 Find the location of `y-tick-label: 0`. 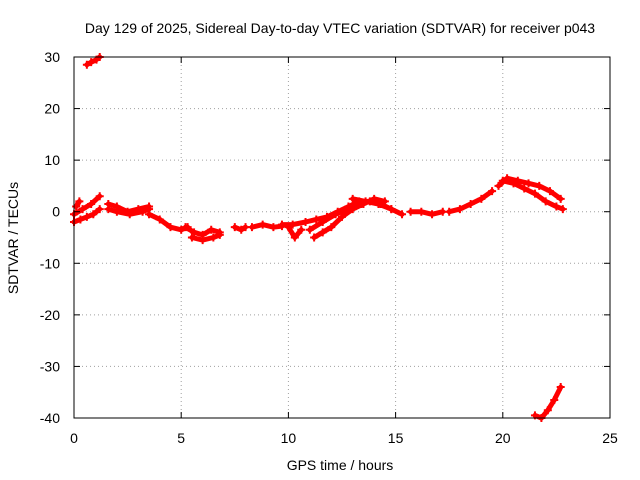

y-tick-label: 0 is located at coordinates (56, 212).